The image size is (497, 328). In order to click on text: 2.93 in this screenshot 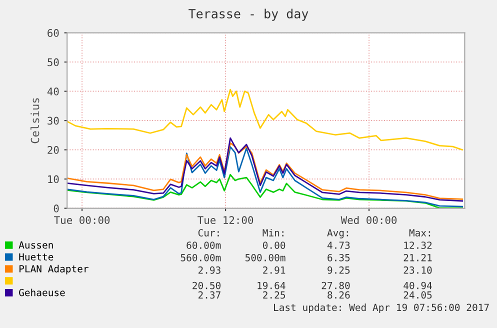, I will do `click(209, 270)`.